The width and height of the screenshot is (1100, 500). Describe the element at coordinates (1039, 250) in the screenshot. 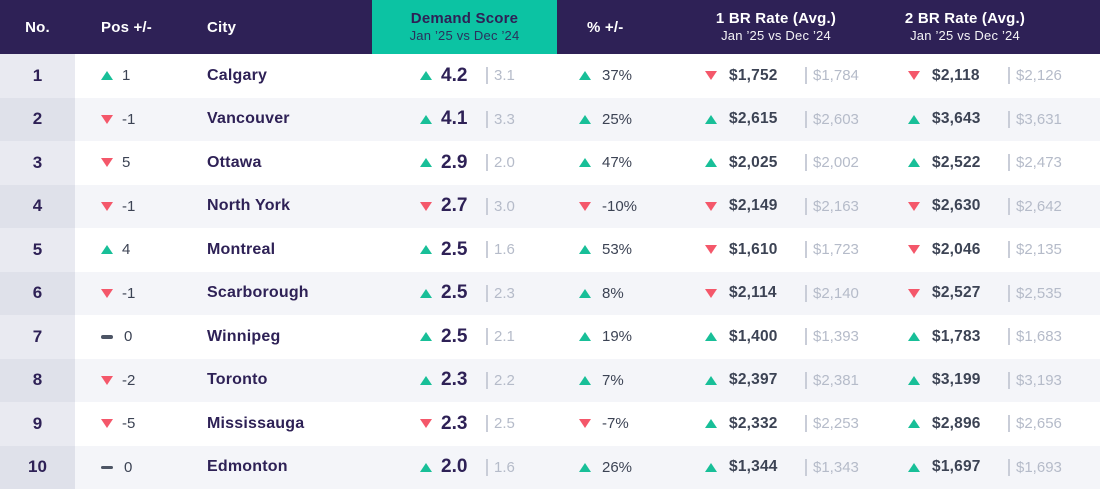

I see `2br-rate-previous: $2,135` at that location.